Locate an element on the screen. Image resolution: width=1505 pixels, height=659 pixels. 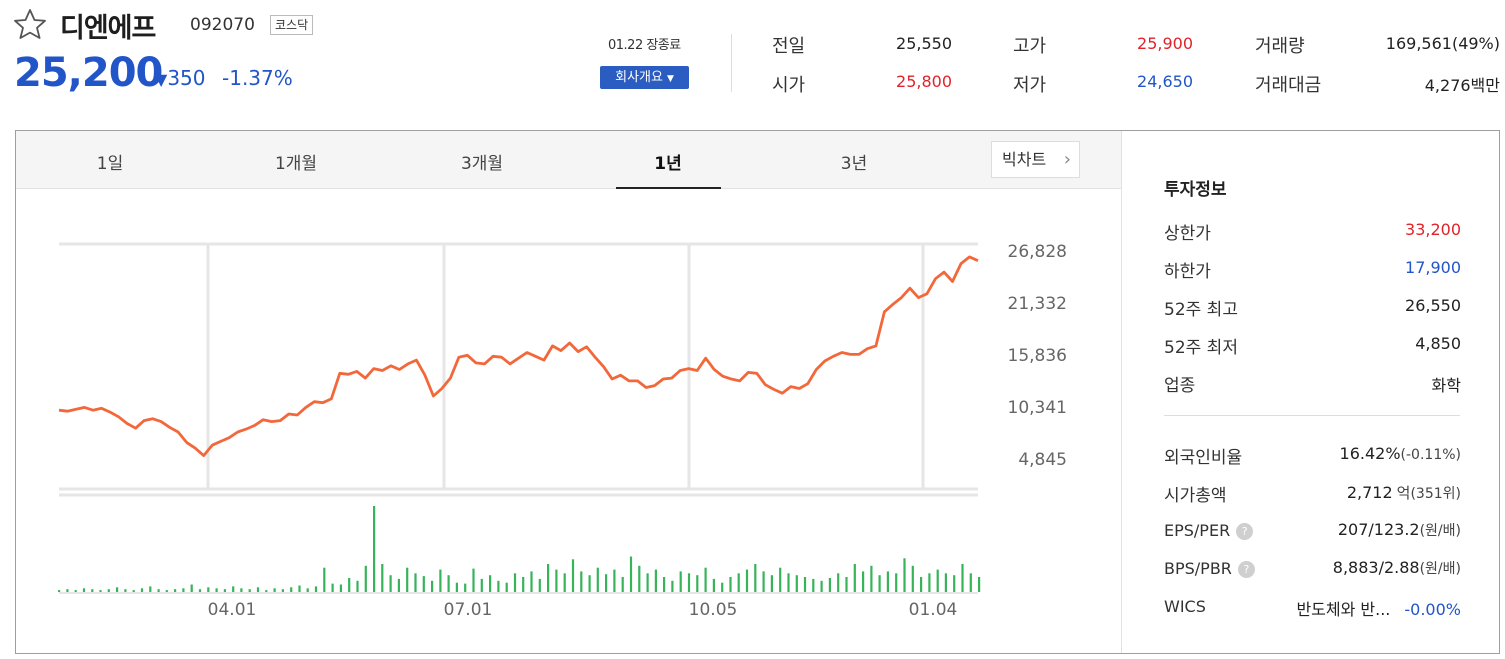
x-tick-label: 01.04 is located at coordinates (933, 610).